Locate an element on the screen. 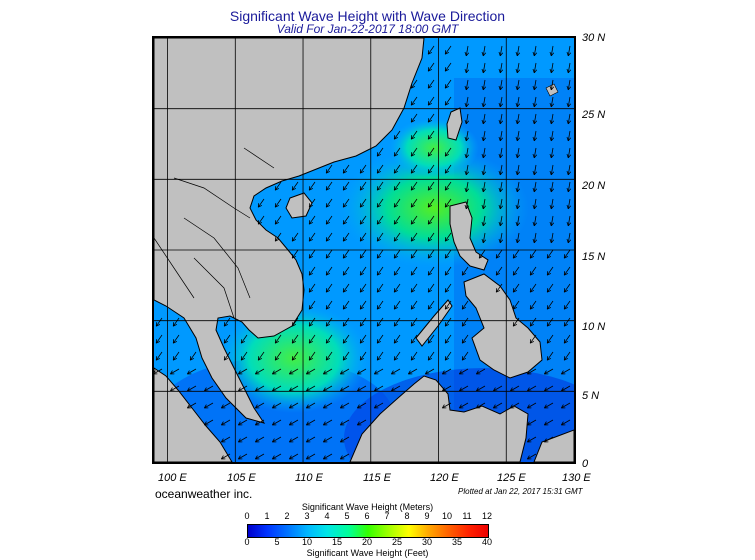 This screenshot has width=755, height=560. land-taiwan is located at coordinates (454, 124).